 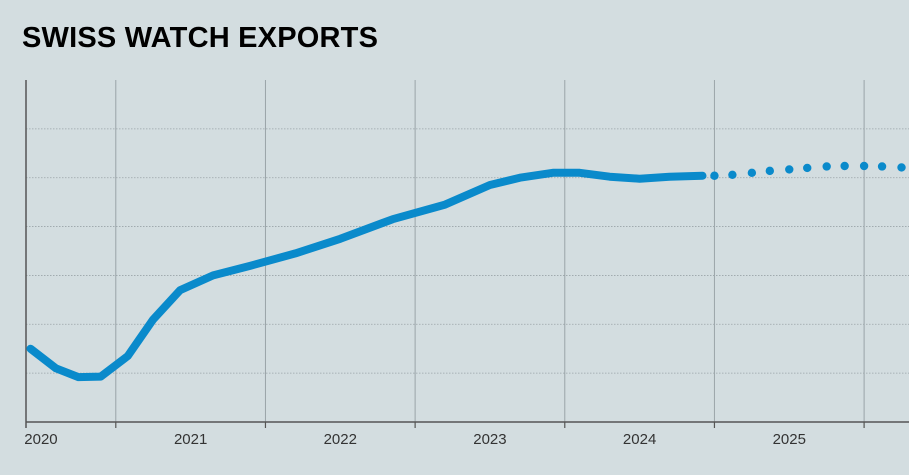 I want to click on x-tick-label: 2023, so click(x=489, y=439).